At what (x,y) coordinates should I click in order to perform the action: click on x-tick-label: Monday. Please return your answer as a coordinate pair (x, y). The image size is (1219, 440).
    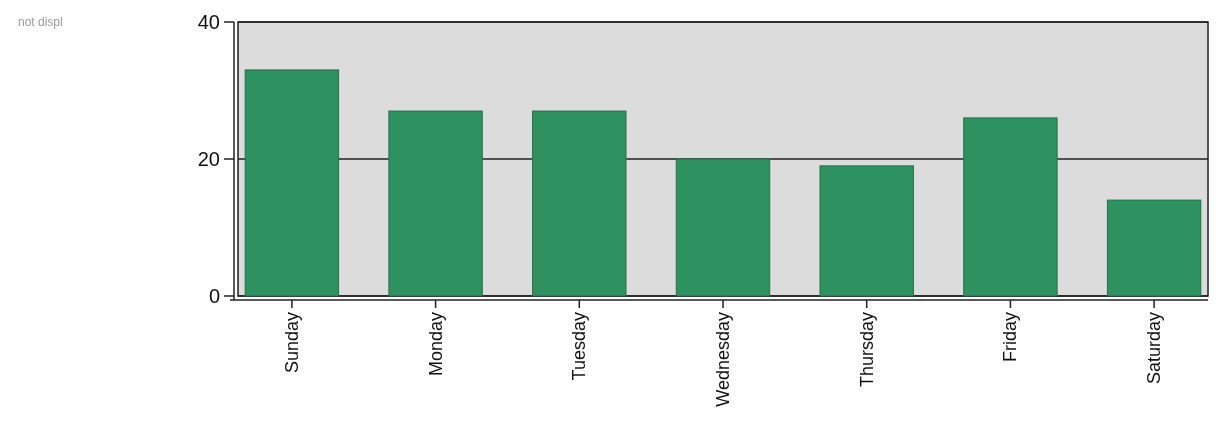
    Looking at the image, I should click on (435, 344).